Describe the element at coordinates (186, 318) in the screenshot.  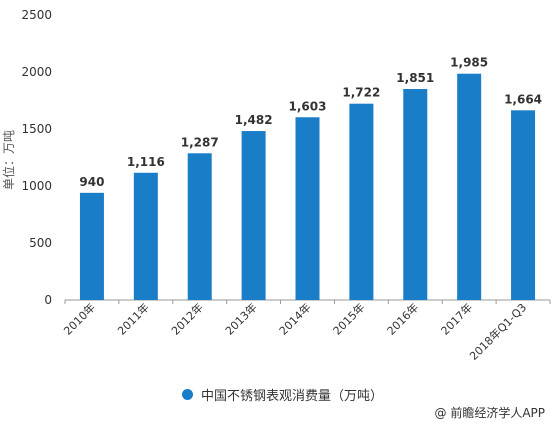
I see `x-tick-label: 2012年` at that location.